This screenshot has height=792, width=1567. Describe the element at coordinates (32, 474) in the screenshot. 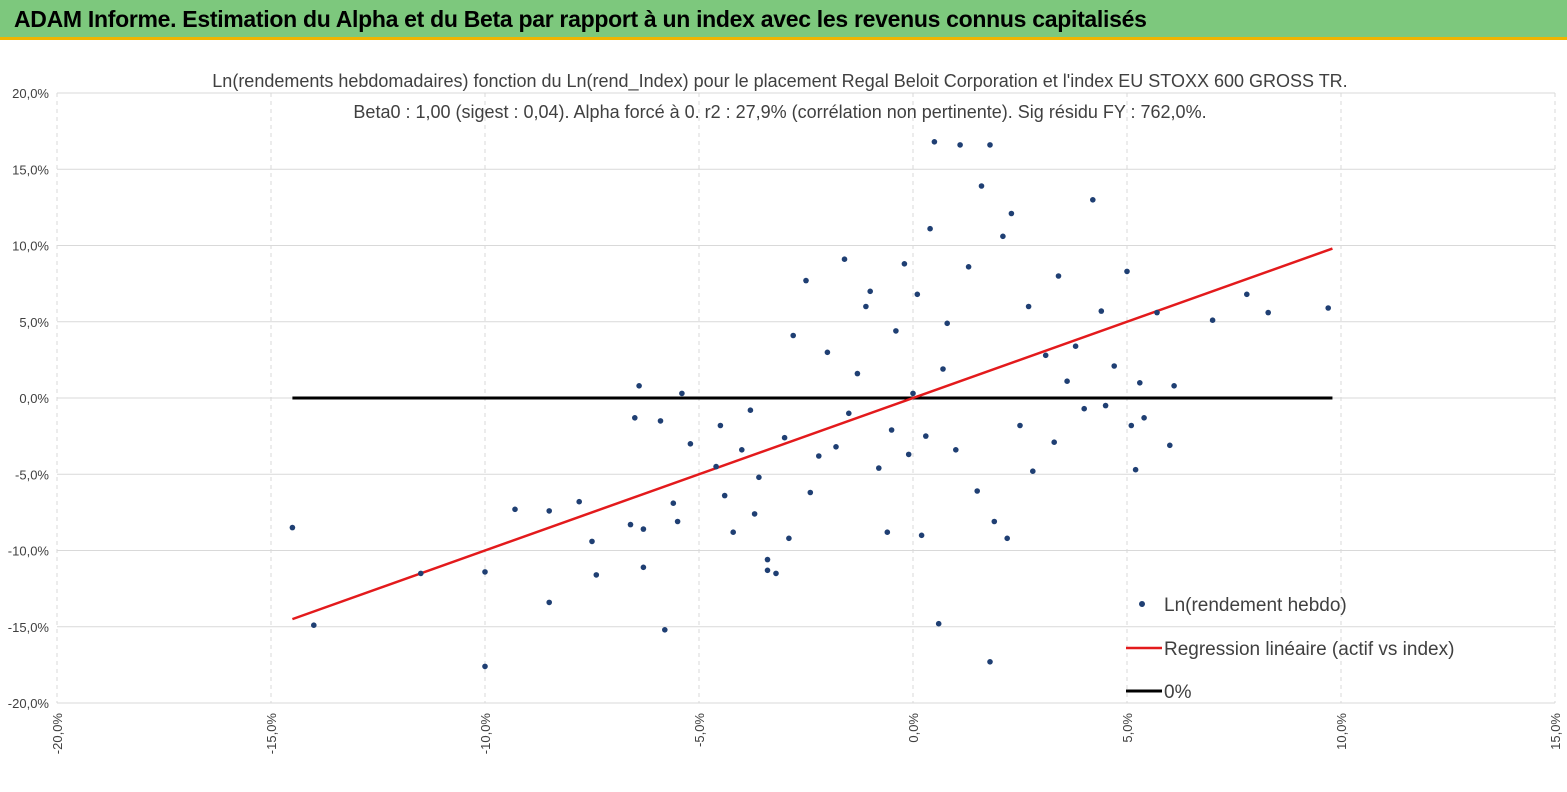

I see `y-tick-label: -5,0%` at that location.